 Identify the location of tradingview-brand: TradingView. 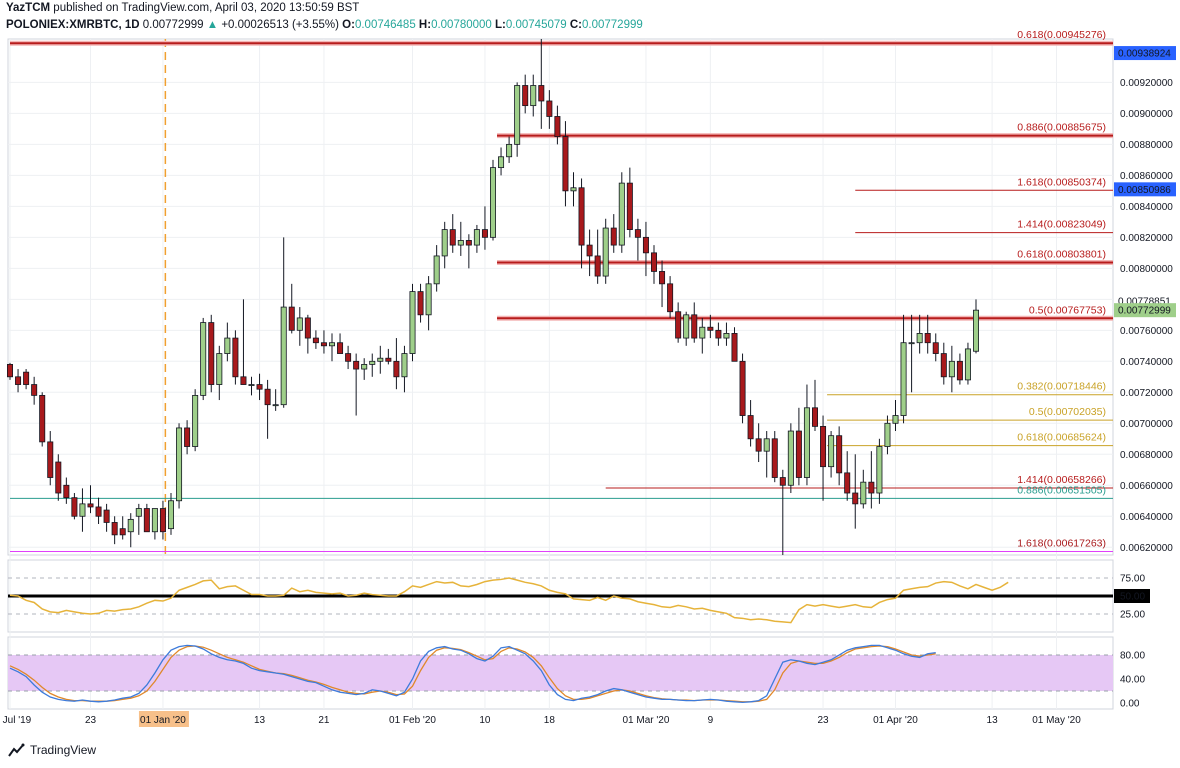
(63, 750).